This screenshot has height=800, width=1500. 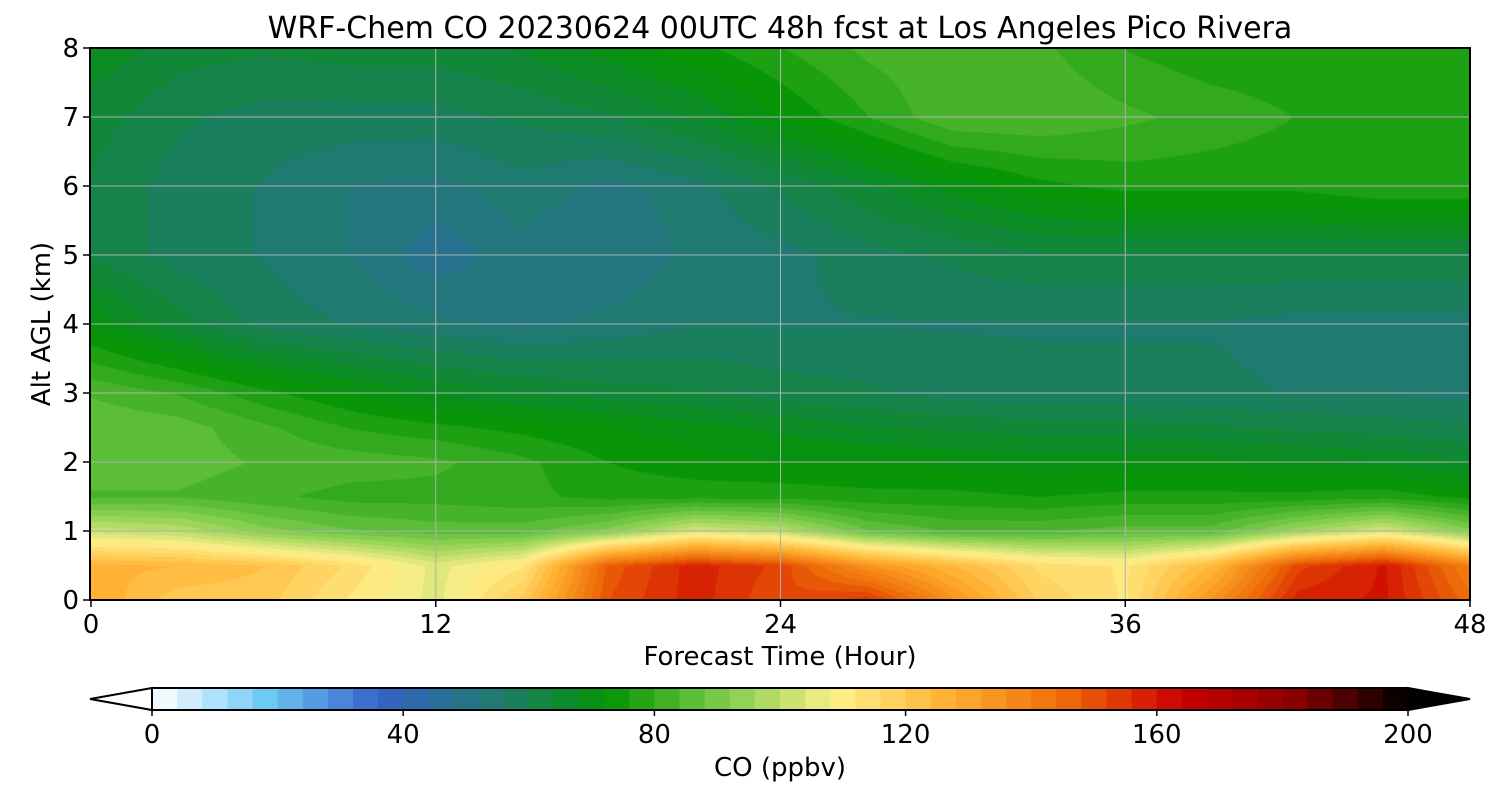 I want to click on x-tick-label: 12, so click(x=435, y=625).